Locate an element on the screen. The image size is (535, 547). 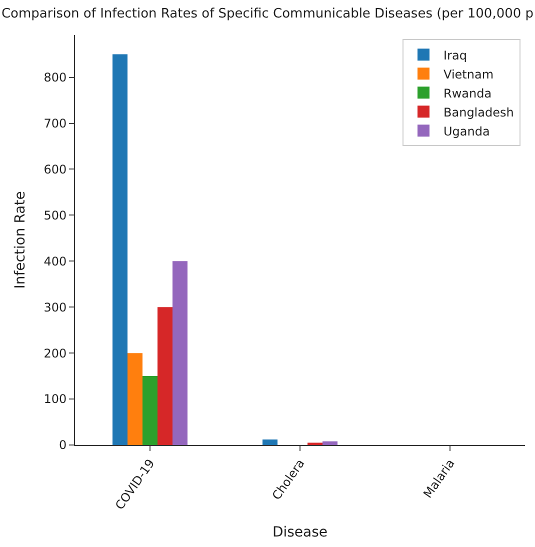
legend-label: Rwanda is located at coordinates (468, 93).